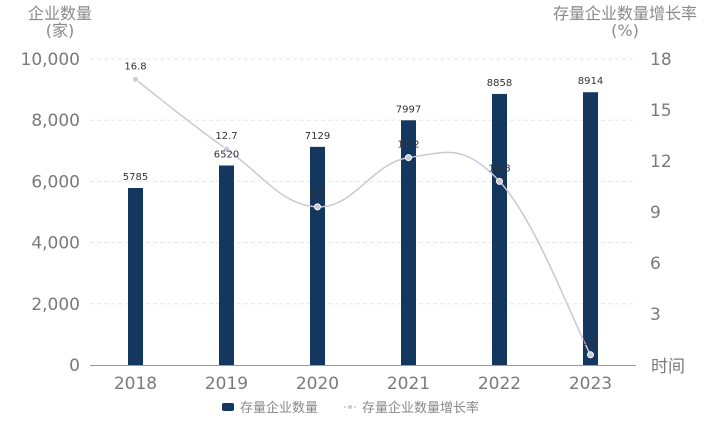  Describe the element at coordinates (226, 136) in the screenshot. I see `line-data-label: 12.7` at that location.